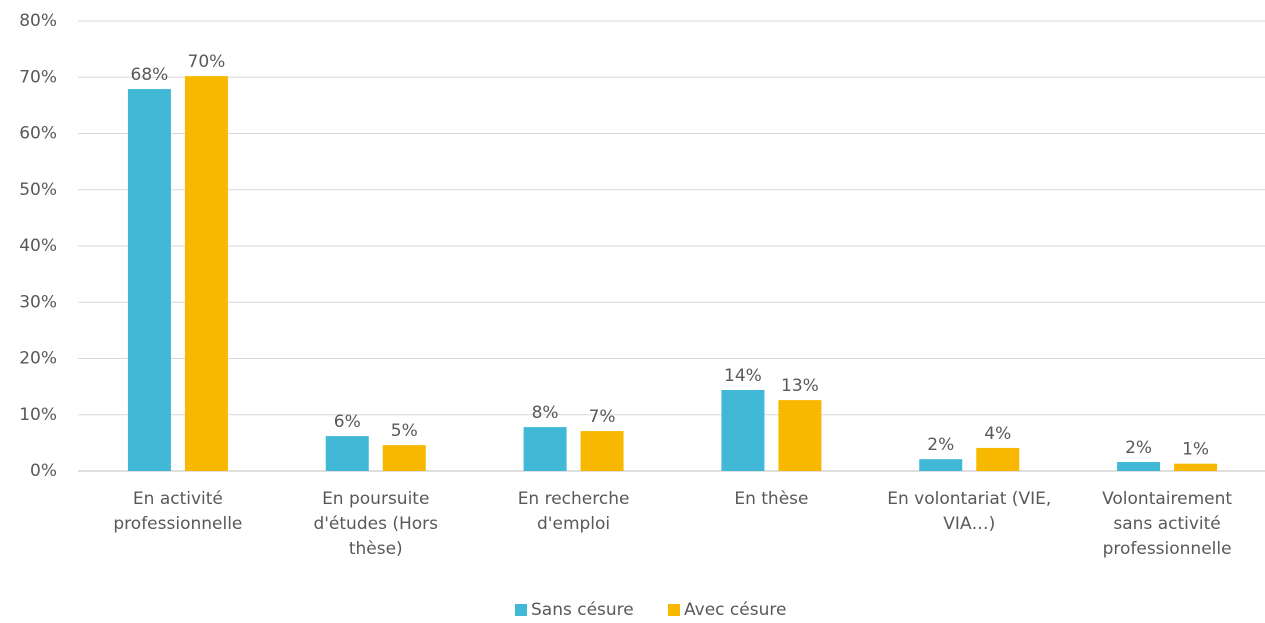 This screenshot has height=623, width=1265. What do you see at coordinates (404, 431) in the screenshot?
I see `value-label: 5%` at bounding box center [404, 431].